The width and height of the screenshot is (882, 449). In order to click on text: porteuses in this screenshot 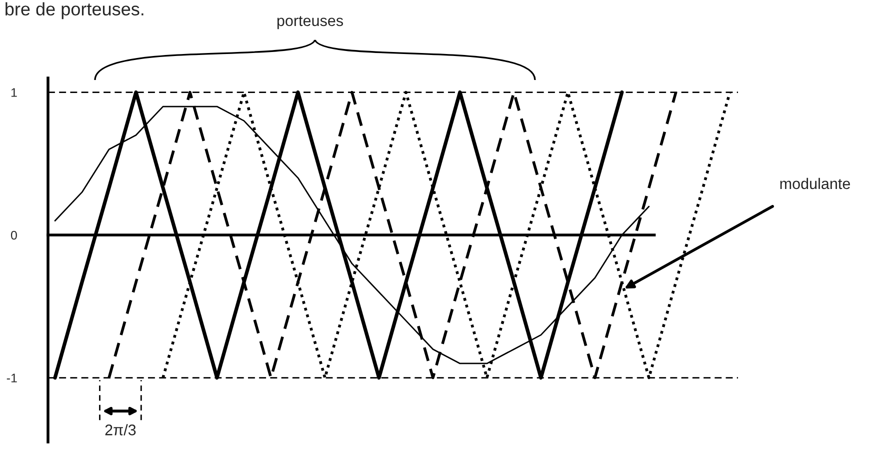, I will do `click(310, 23)`.